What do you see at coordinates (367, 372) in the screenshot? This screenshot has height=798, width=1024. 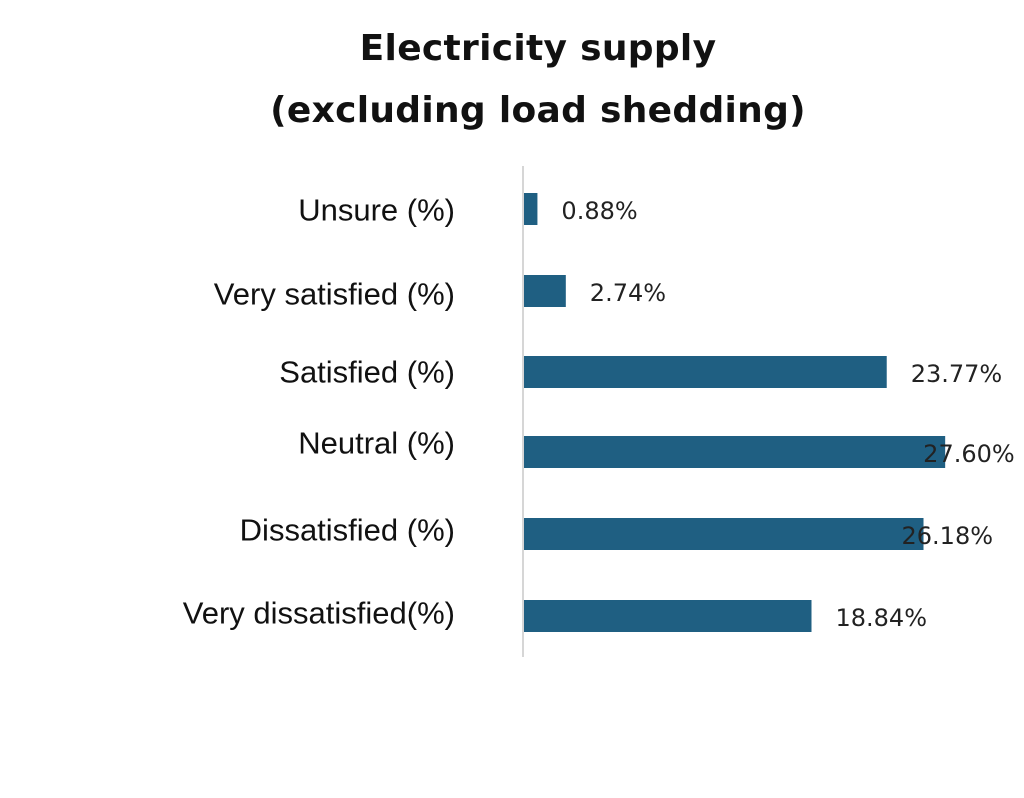 I see `category-label: Satisfied (%)` at bounding box center [367, 372].